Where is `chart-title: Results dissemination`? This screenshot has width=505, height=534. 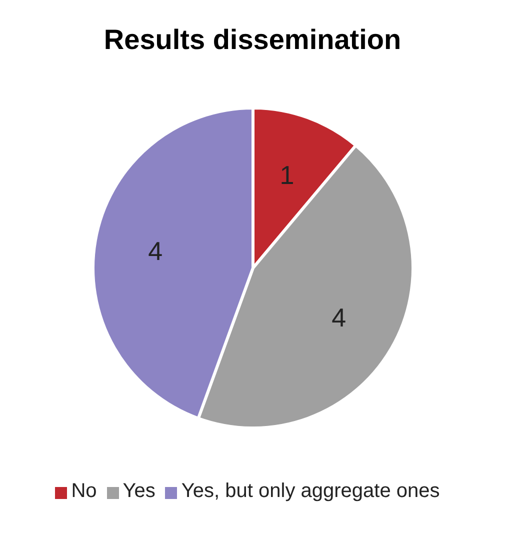
chart-title: Results dissemination is located at coordinates (252, 40).